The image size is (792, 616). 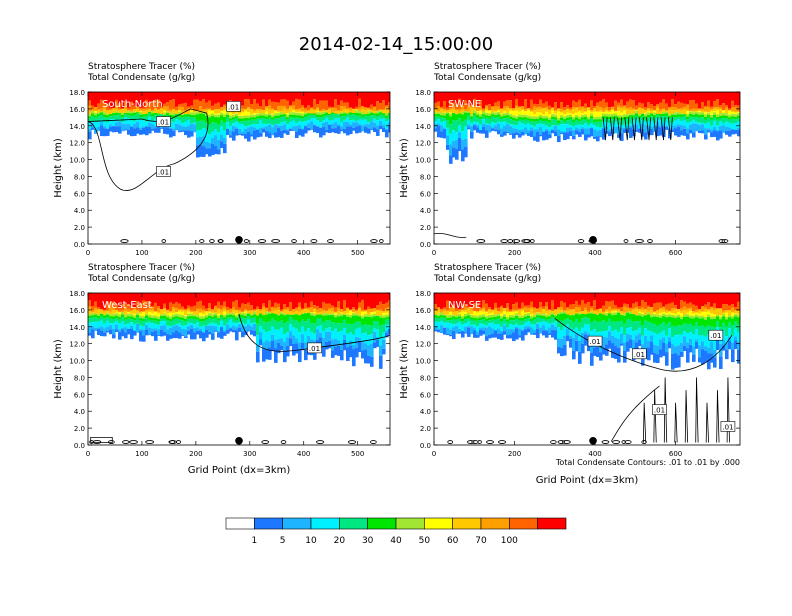 I want to click on colorbar-label: 50, so click(x=425, y=541).